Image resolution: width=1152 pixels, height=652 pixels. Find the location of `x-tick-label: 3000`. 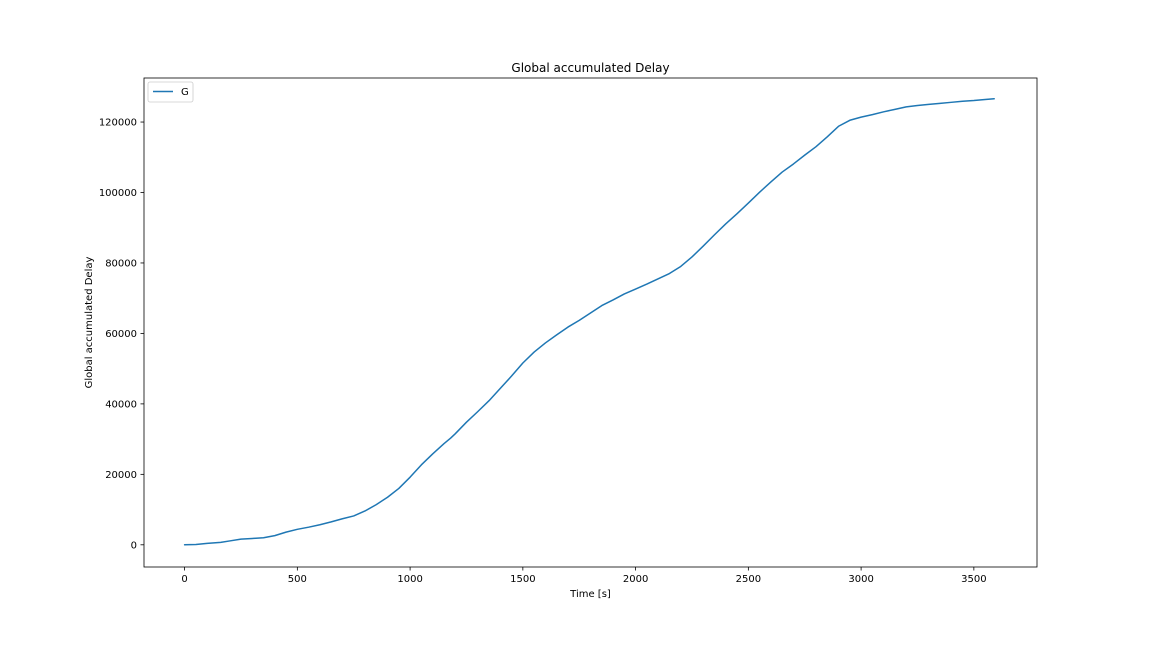

x-tick-label: 3000 is located at coordinates (860, 579).